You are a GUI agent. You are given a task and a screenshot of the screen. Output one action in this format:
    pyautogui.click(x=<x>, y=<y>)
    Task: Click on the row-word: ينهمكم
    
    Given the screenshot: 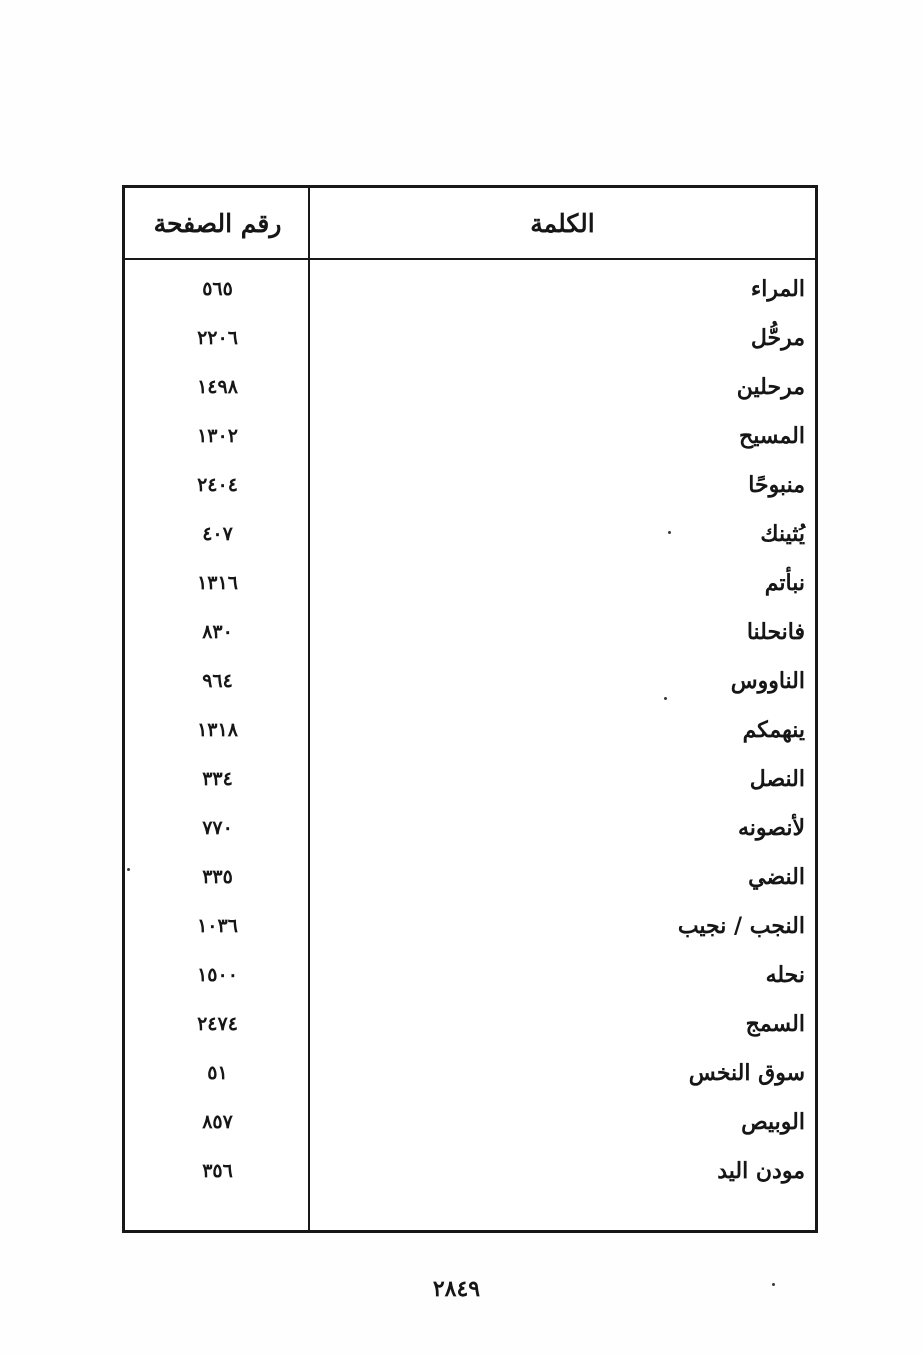 What is the action you would take?
    pyautogui.click(x=773, y=729)
    